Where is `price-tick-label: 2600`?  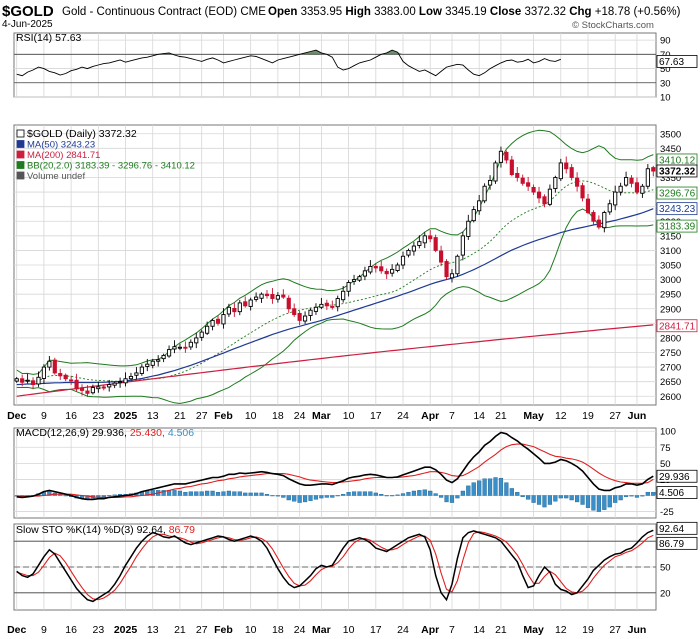 price-tick-label: 2600 is located at coordinates (670, 397).